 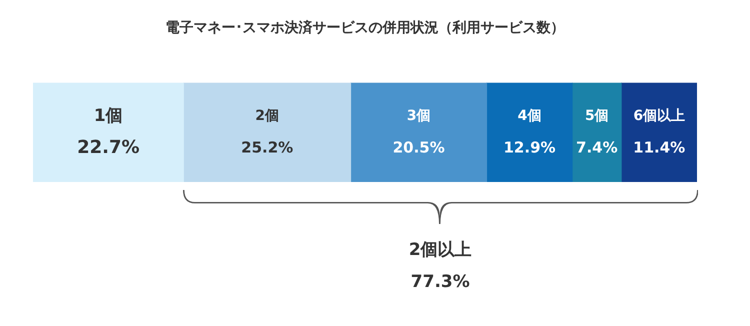 I want to click on data-label: 7.4%, so click(x=597, y=147).